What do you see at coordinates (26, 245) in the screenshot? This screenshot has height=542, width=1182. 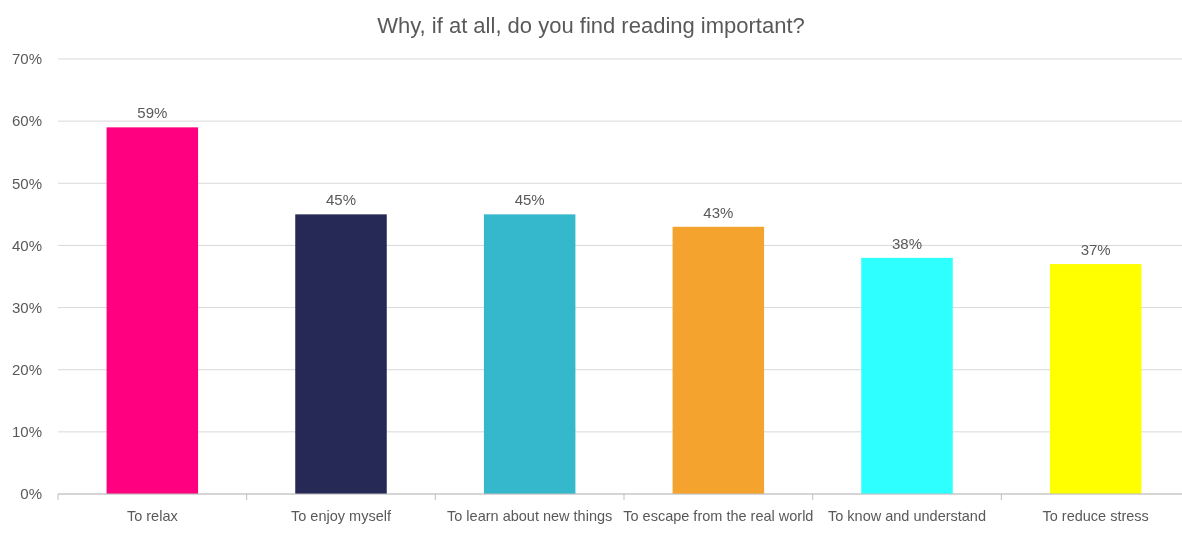 I see `y-tick-label: 40%` at bounding box center [26, 245].